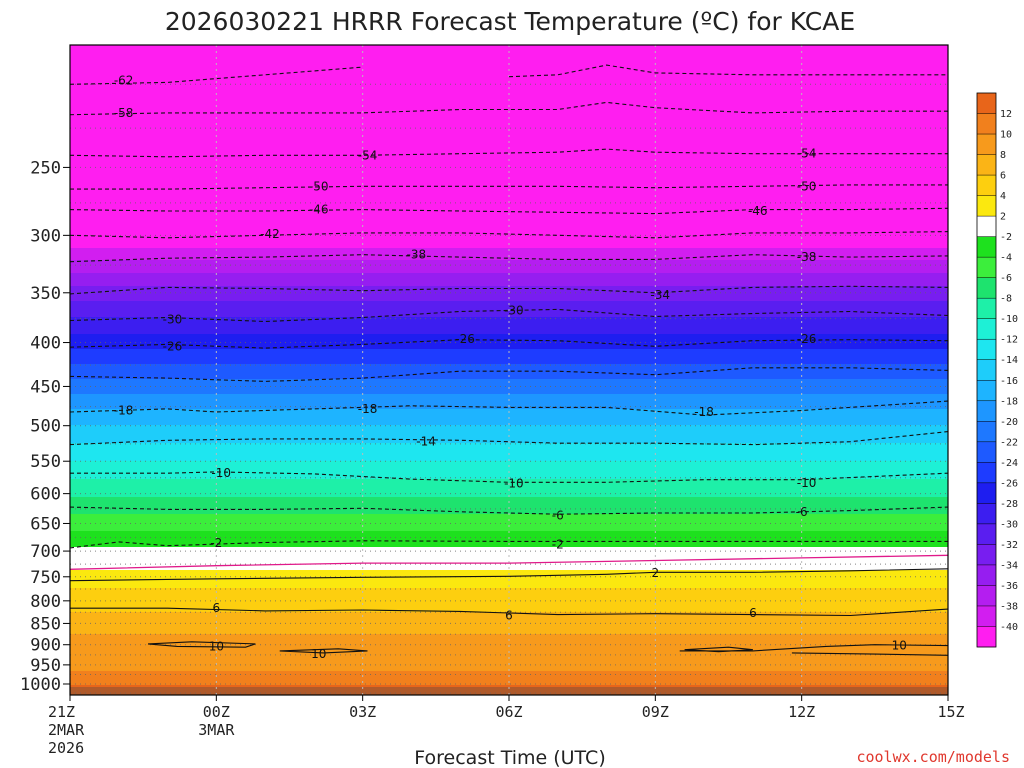 This screenshot has height=768, width=1024. Describe the element at coordinates (216, 543) in the screenshot. I see `isotherm-label: -2` at that location.